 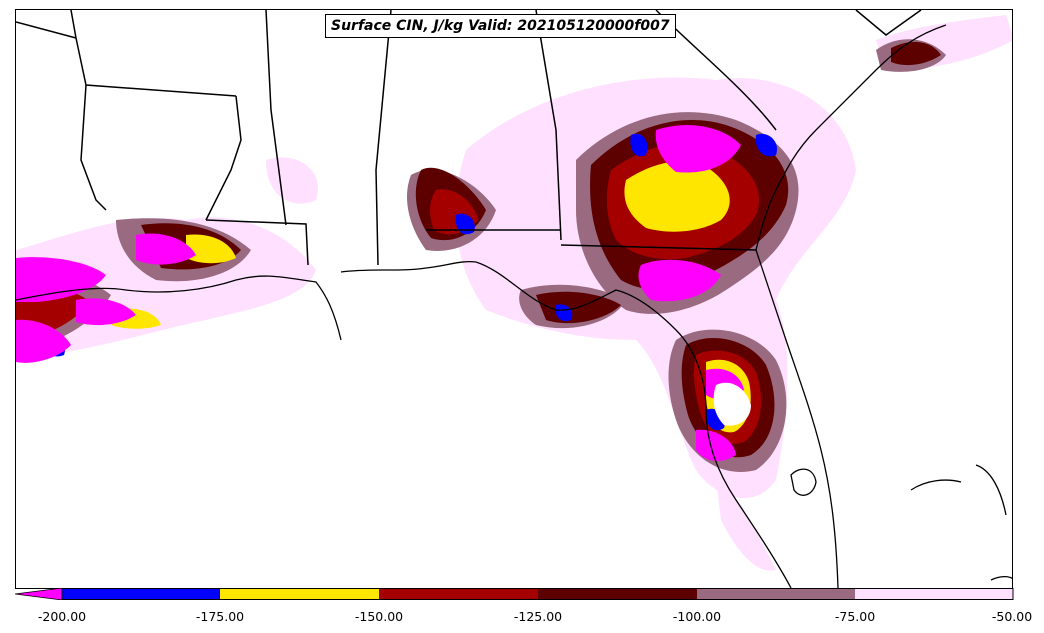 What do you see at coordinates (299, 594) in the screenshot?
I see `colorbar-band-yellow` at bounding box center [299, 594].